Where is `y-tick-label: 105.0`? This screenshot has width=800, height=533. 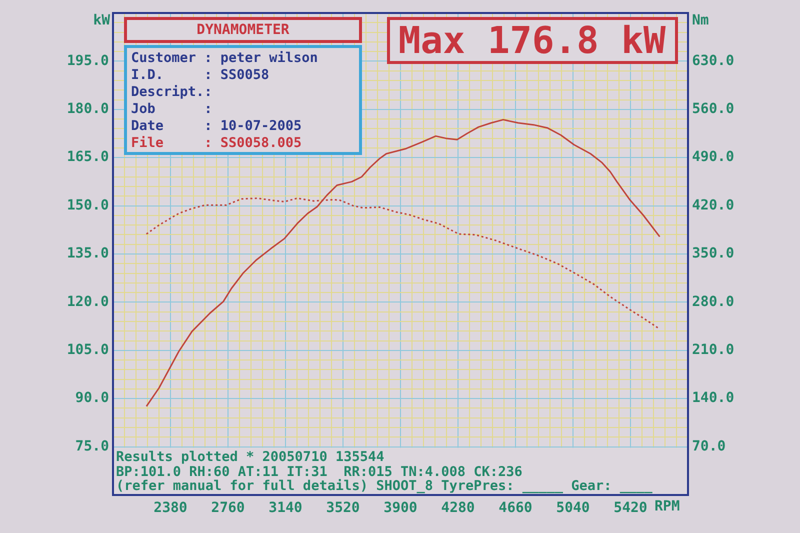
y-tick-label: 105.0 is located at coordinates (87, 350).